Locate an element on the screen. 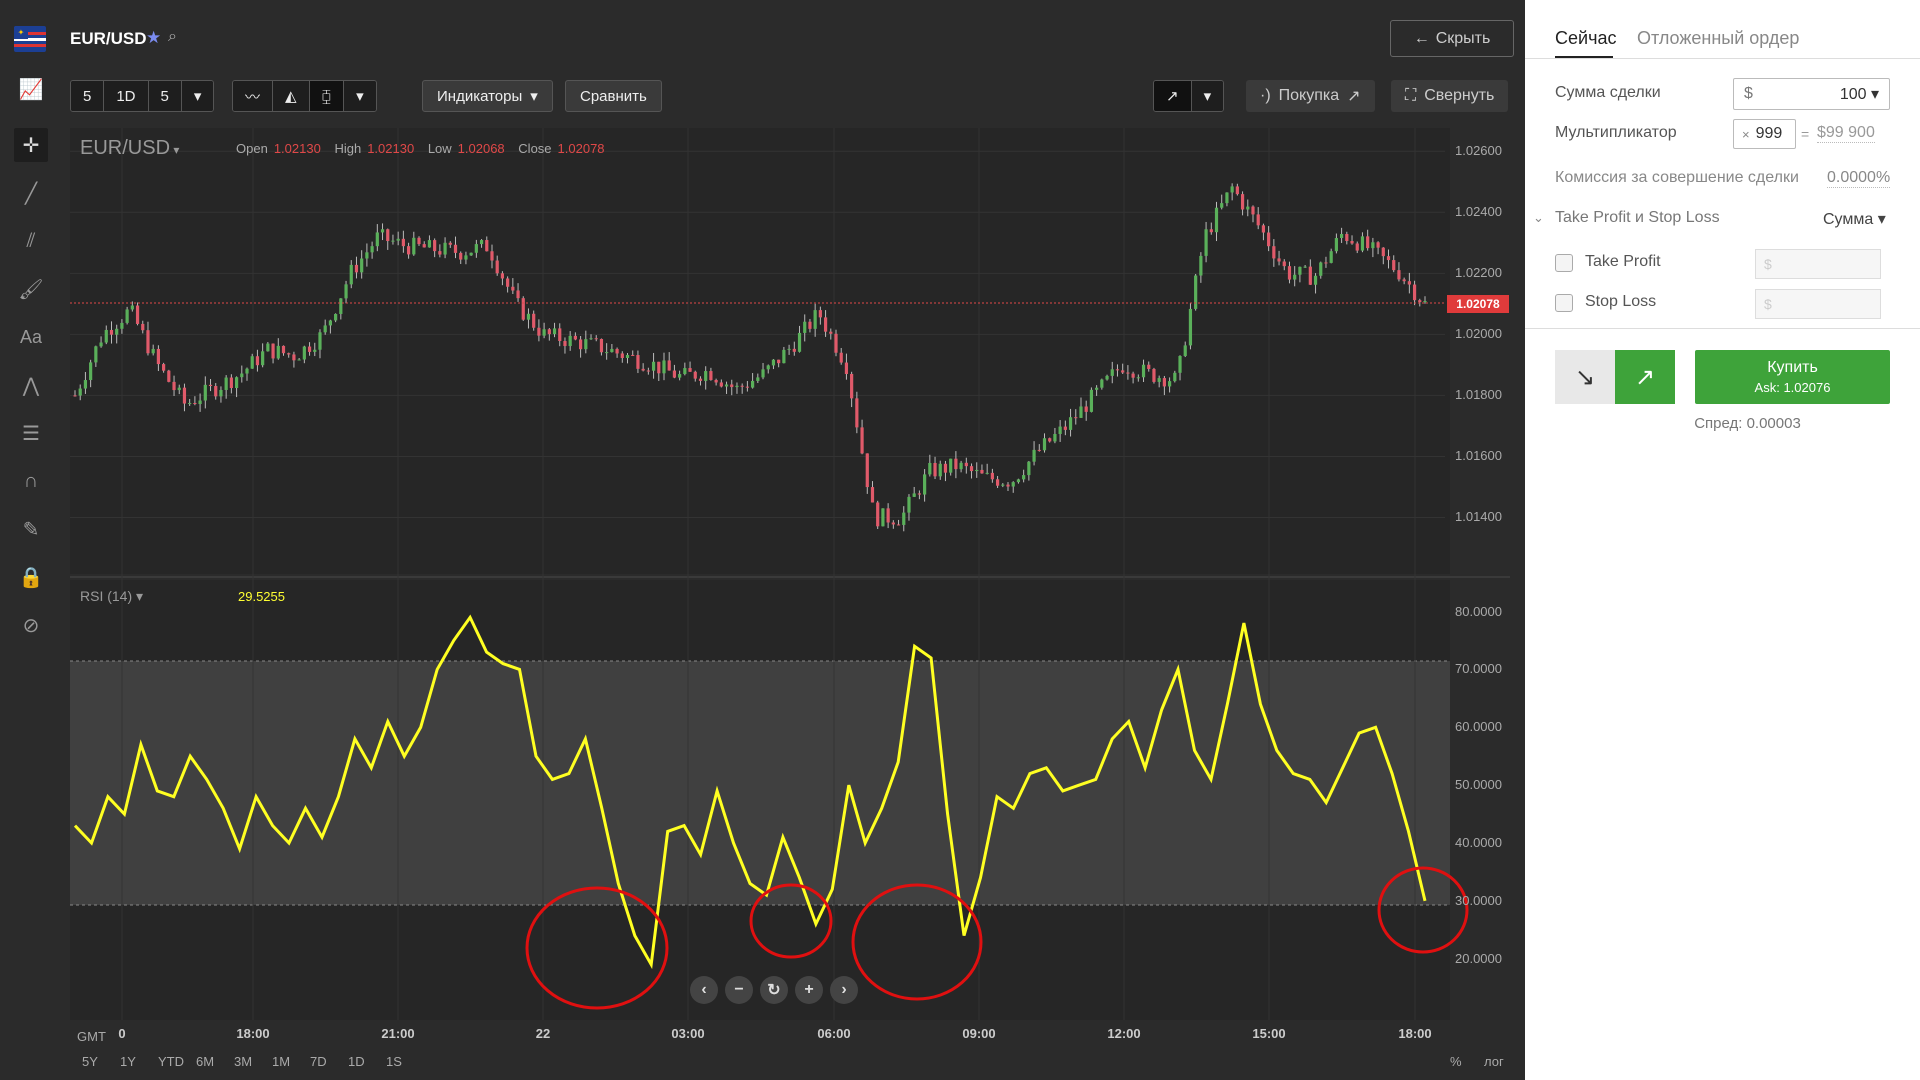 The height and width of the screenshot is (1080, 1920). stop-loss-input: $ is located at coordinates (1818, 304).